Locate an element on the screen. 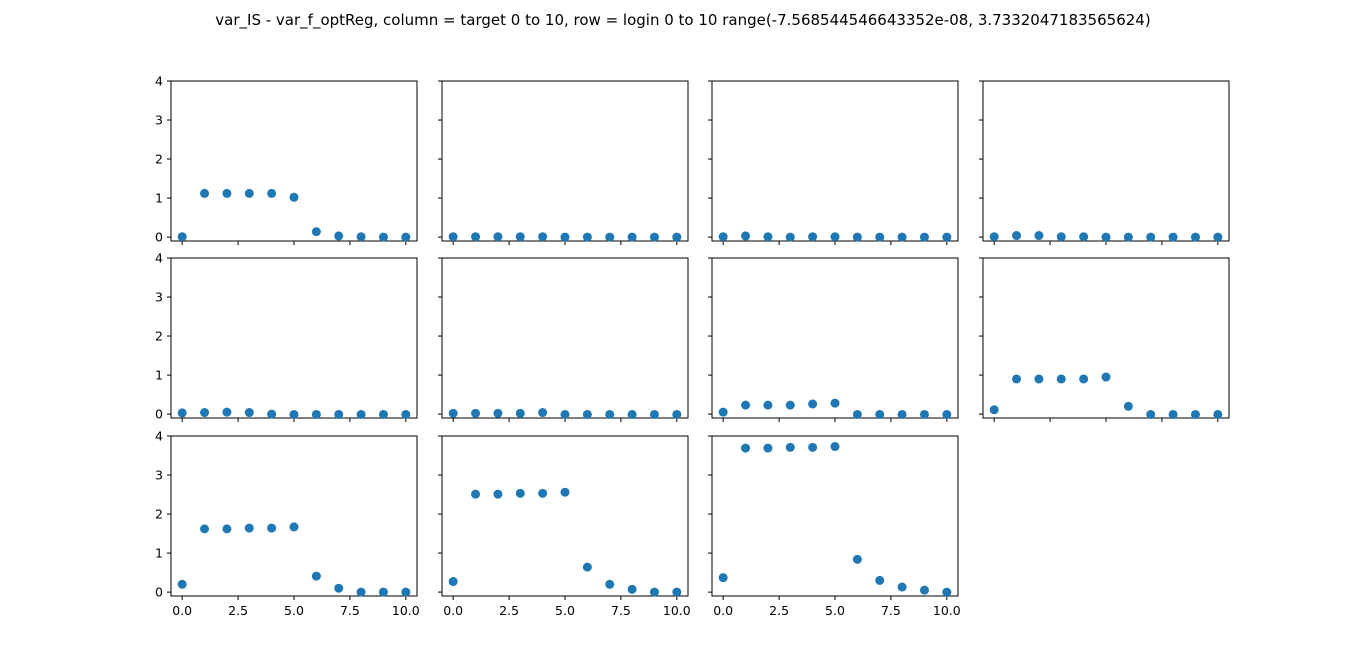 This screenshot has height=671, width=1366. x-tick-label: 10.0 is located at coordinates (947, 610).